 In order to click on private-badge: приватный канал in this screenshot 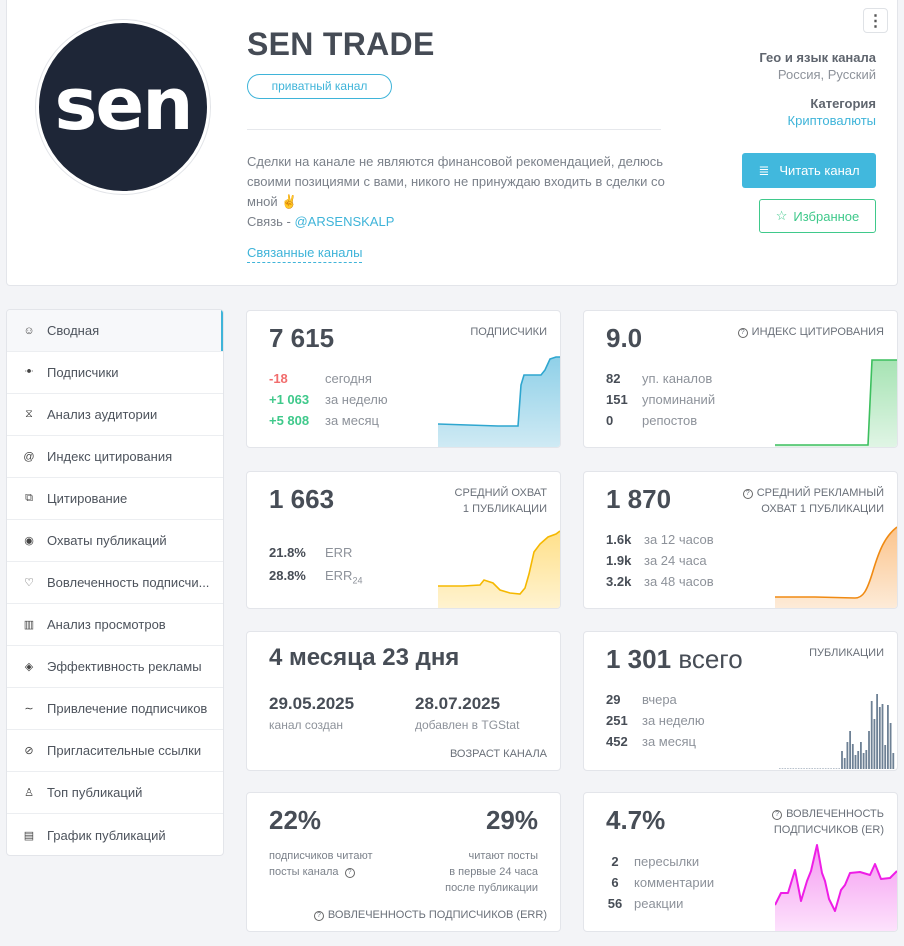, I will do `click(319, 86)`.